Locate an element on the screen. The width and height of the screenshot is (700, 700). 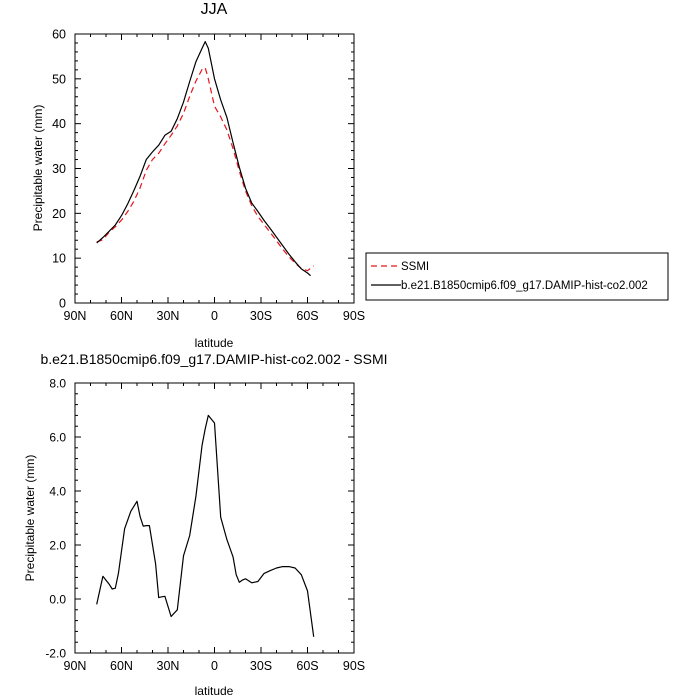
top-y-tick-label: 30 is located at coordinates (59, 169).